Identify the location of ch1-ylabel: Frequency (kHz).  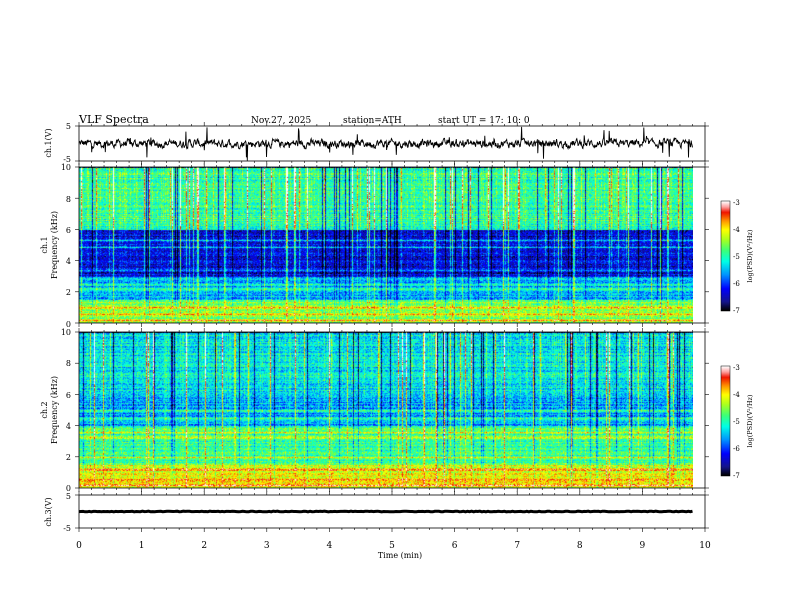
(54, 245).